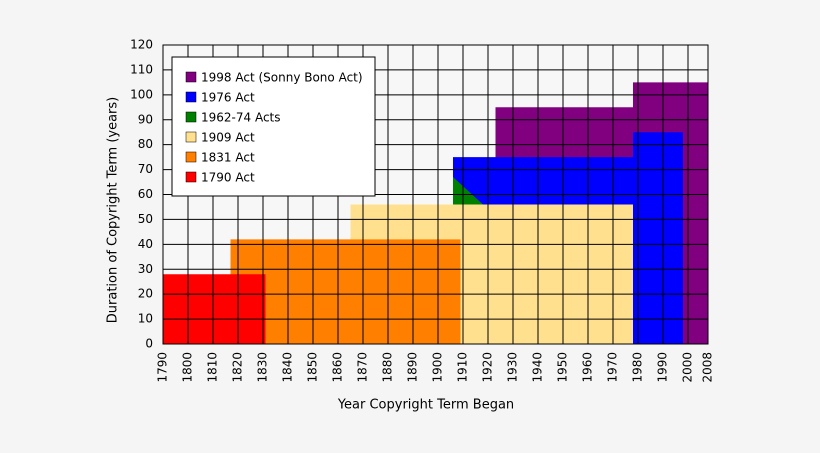 The height and width of the screenshot is (453, 820). What do you see at coordinates (273, 126) in the screenshot?
I see `legend-box` at bounding box center [273, 126].